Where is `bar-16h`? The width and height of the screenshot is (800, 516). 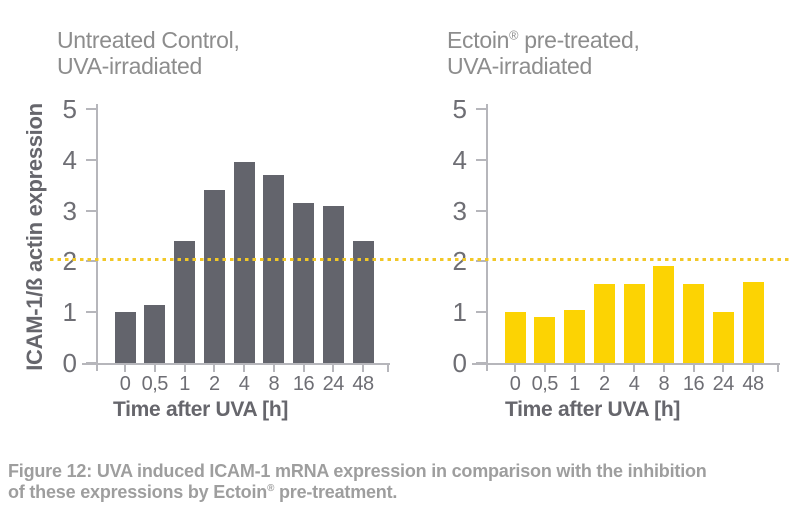
bar-16h is located at coordinates (693, 323).